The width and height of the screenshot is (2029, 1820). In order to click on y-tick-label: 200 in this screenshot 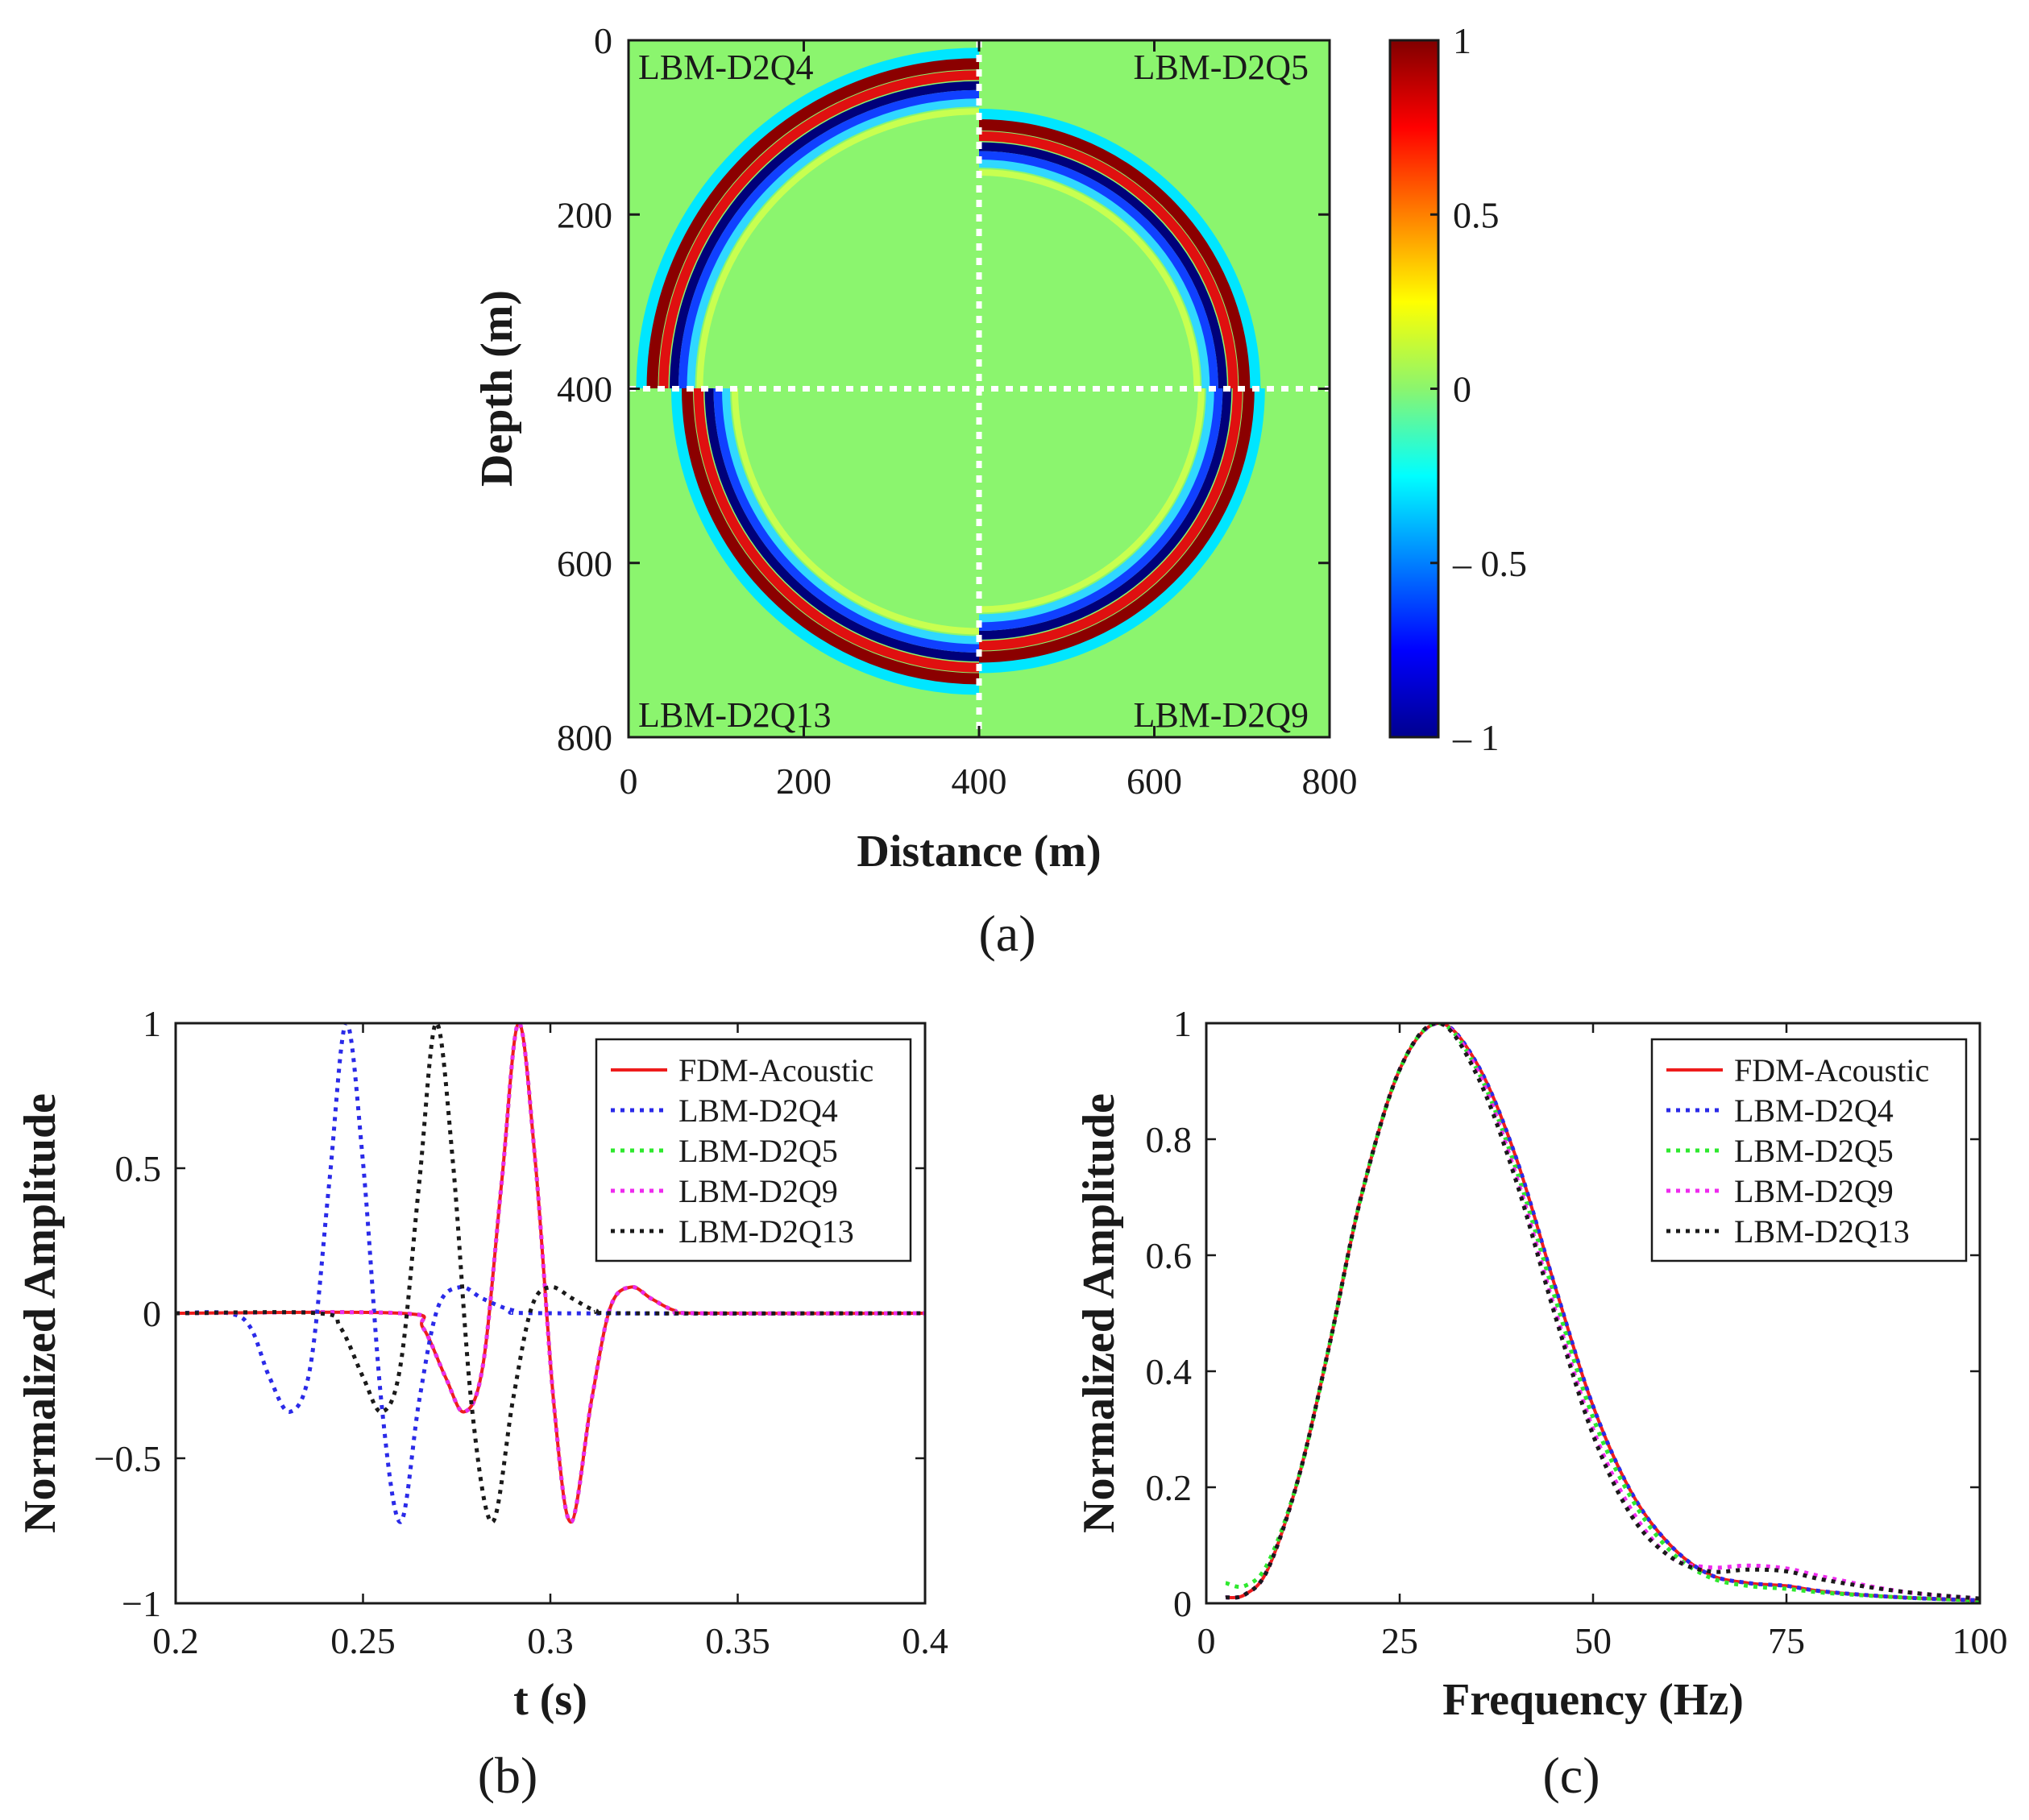, I will do `click(584, 214)`.